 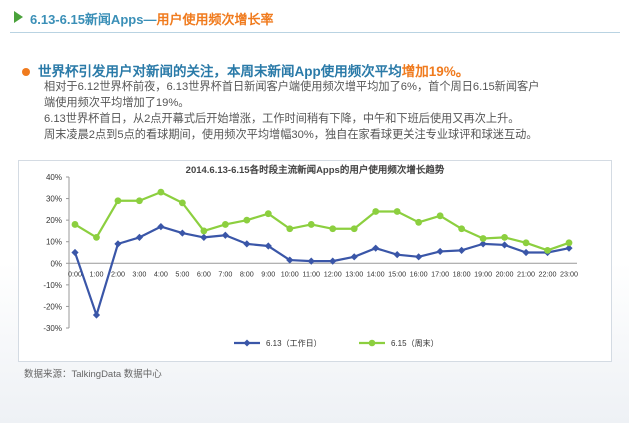 I want to click on x-tick-label: 12:00, so click(x=333, y=273).